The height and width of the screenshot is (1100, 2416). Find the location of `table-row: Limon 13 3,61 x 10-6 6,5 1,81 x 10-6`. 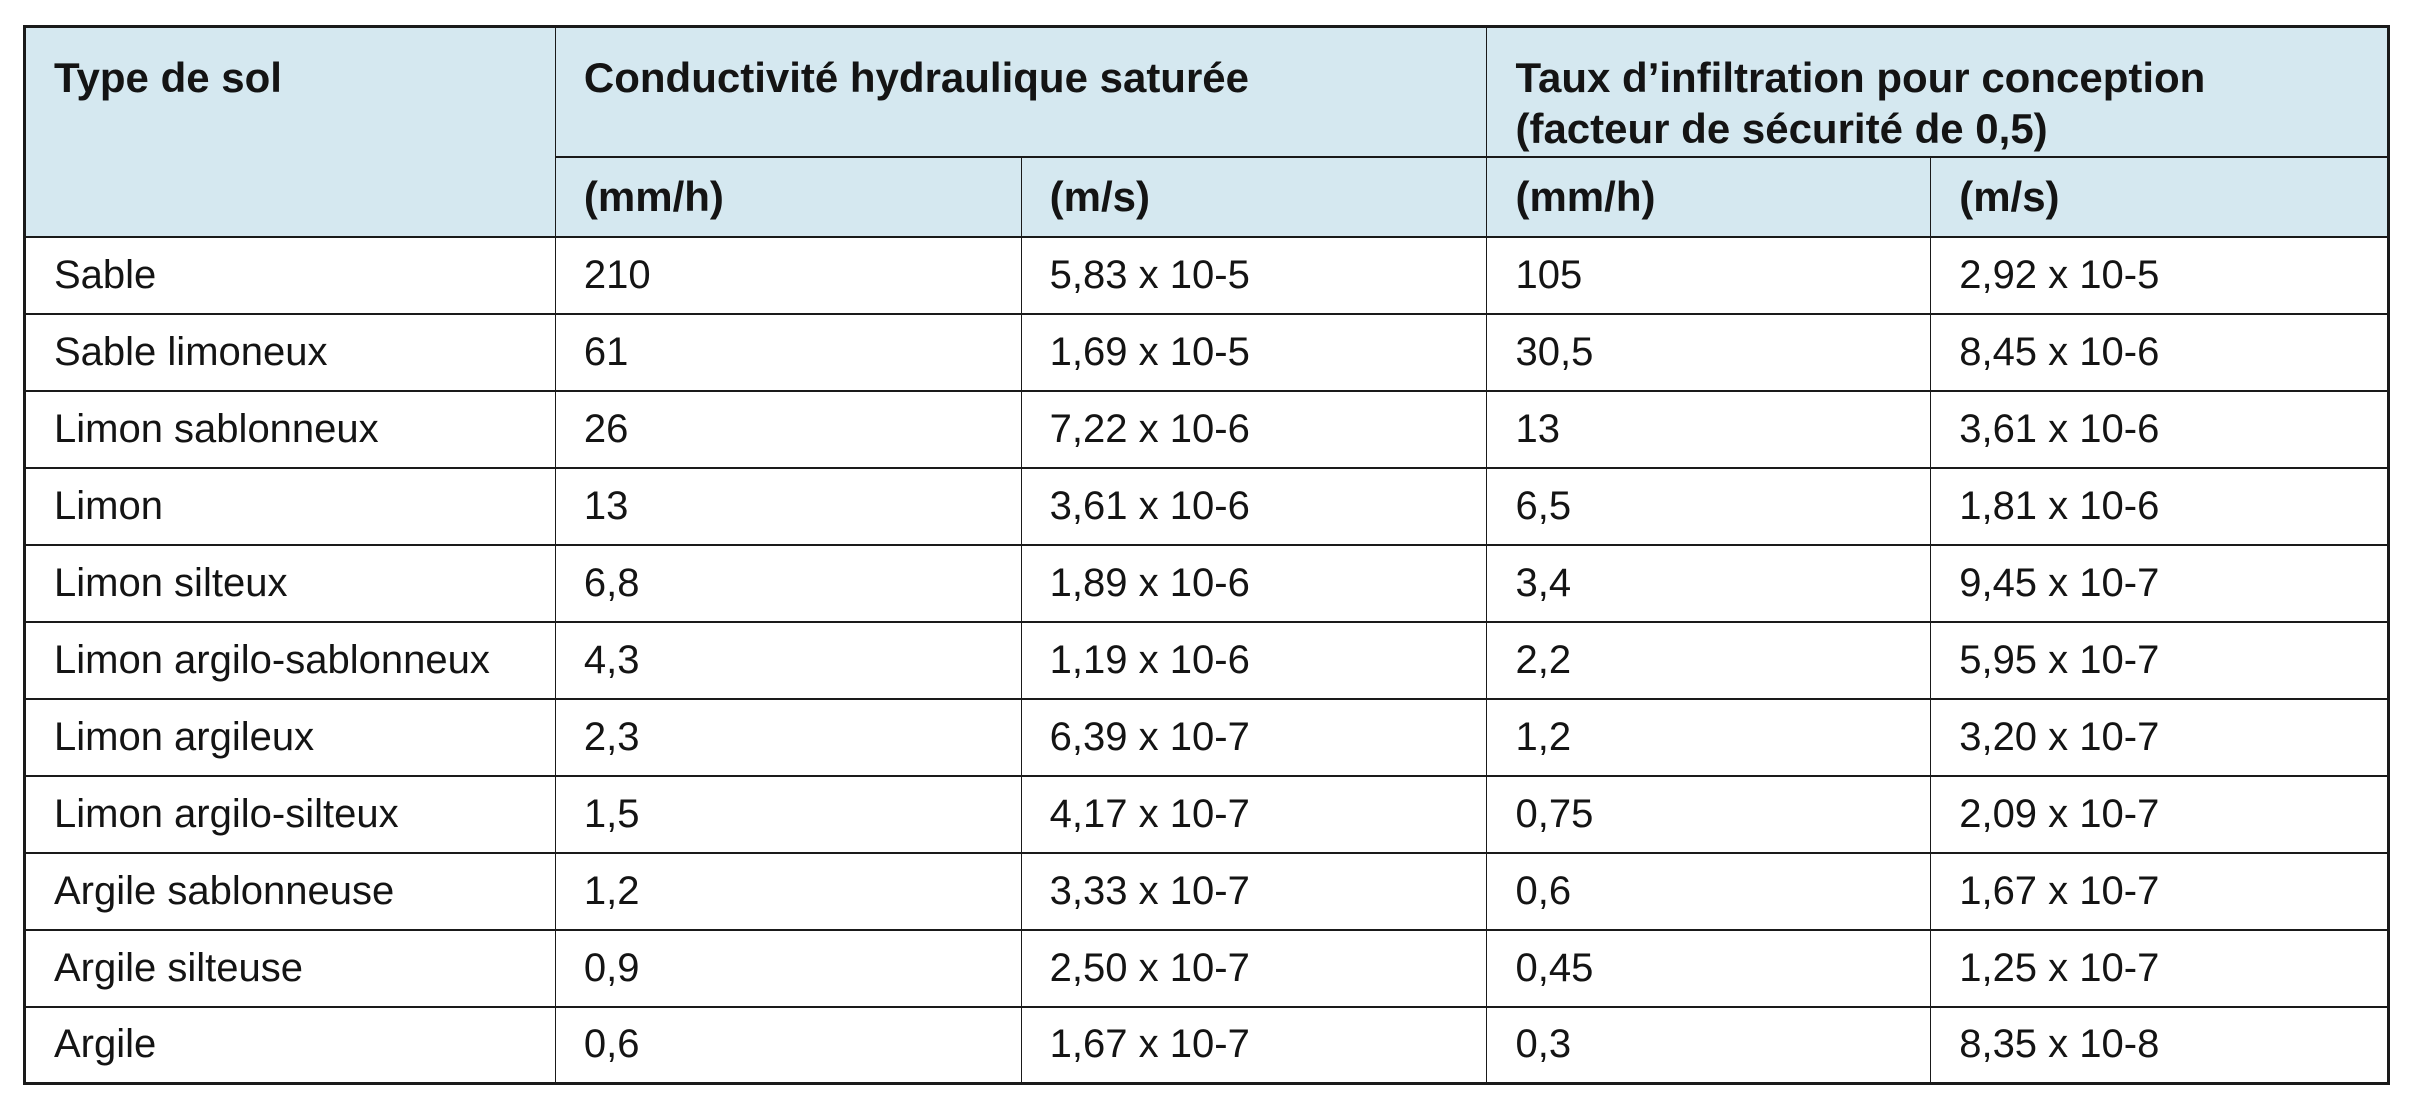

table-row: Limon 13 3,61 x 10-6 6,5 1,81 x 10-6 is located at coordinates (1206, 506).